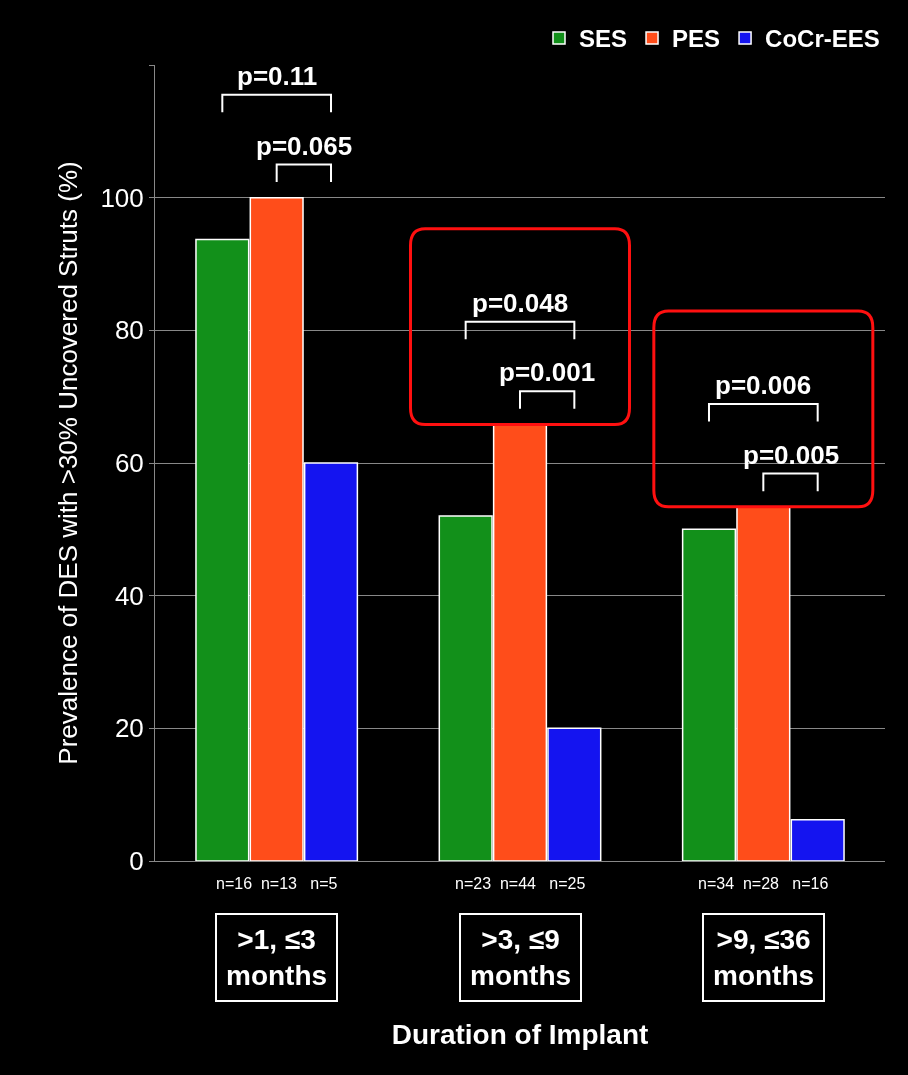  Describe the element at coordinates (763, 385) in the screenshot. I see `annotation: p=0.006` at that location.